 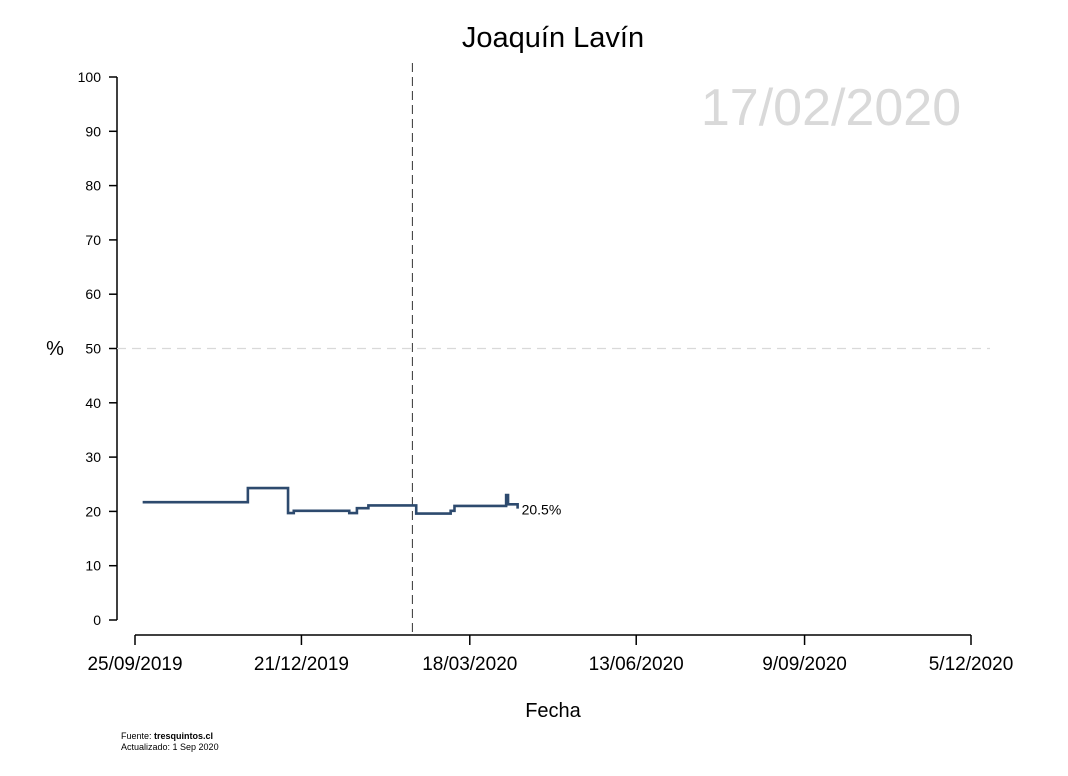 What do you see at coordinates (97, 620) in the screenshot?
I see `y-tick-label: 0` at bounding box center [97, 620].